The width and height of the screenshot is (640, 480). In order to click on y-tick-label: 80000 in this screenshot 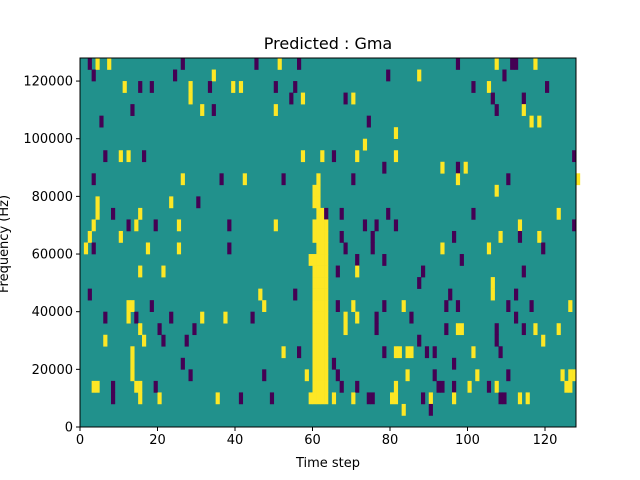, I will do `click(52, 197)`.